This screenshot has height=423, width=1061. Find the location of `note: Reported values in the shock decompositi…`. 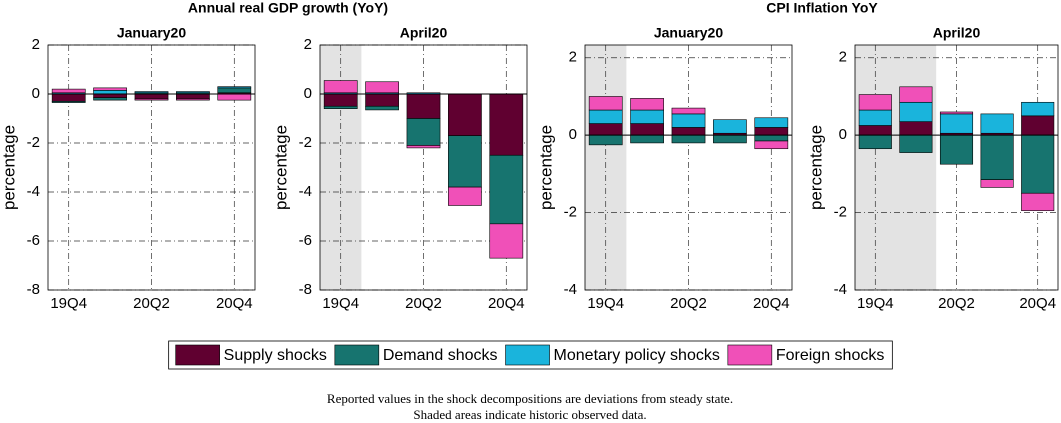

note: Reported values in the shock decompositi… is located at coordinates (530, 398).